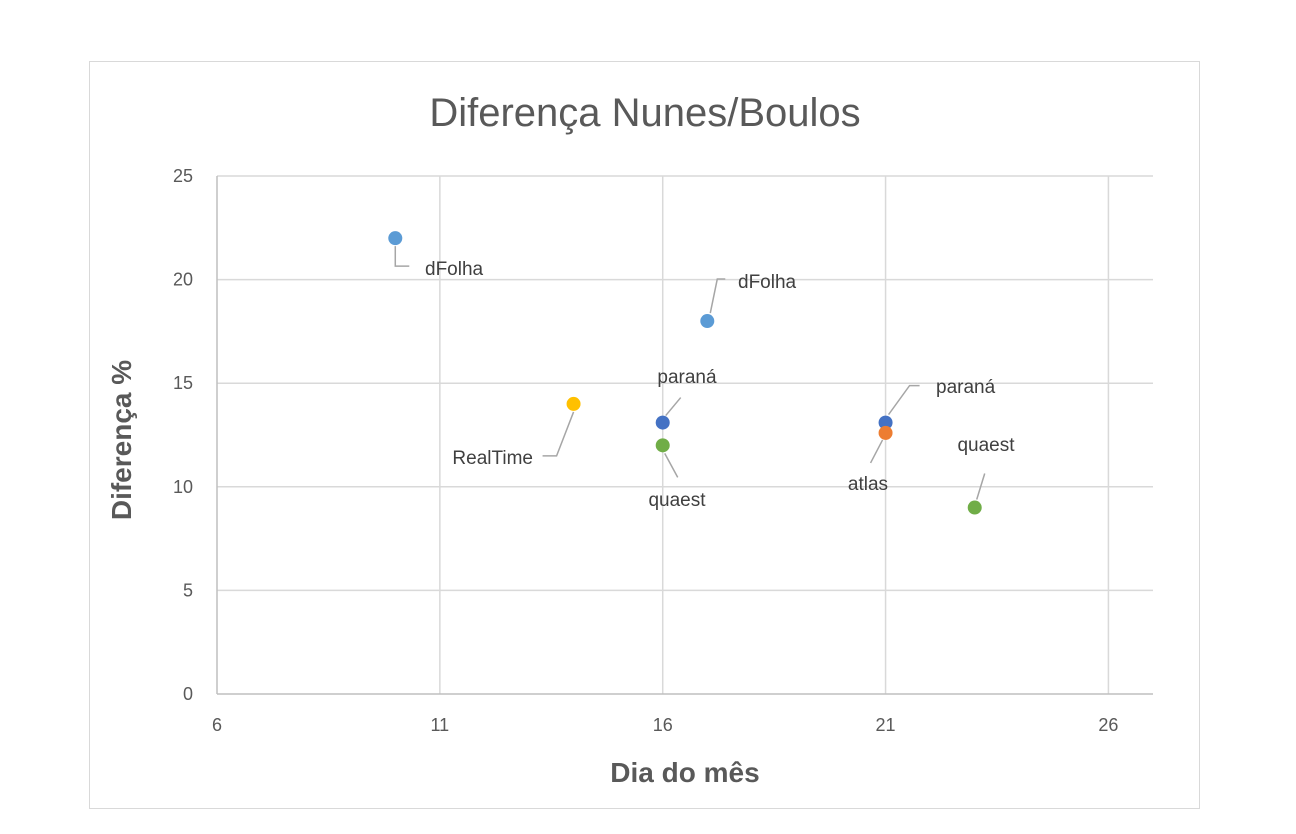 Image resolution: width=1296 pixels, height=834 pixels. Describe the element at coordinates (188, 694) in the screenshot. I see `y-tick-label: 0` at that location.